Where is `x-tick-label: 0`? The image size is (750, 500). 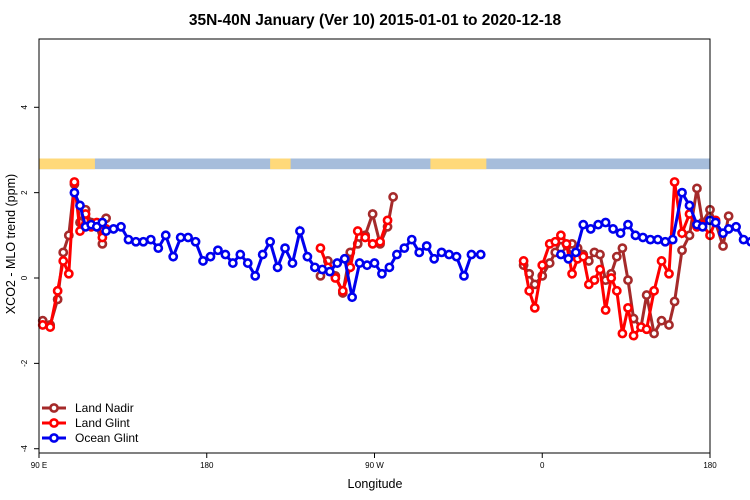
x-tick-label: 0 is located at coordinates (542, 465).